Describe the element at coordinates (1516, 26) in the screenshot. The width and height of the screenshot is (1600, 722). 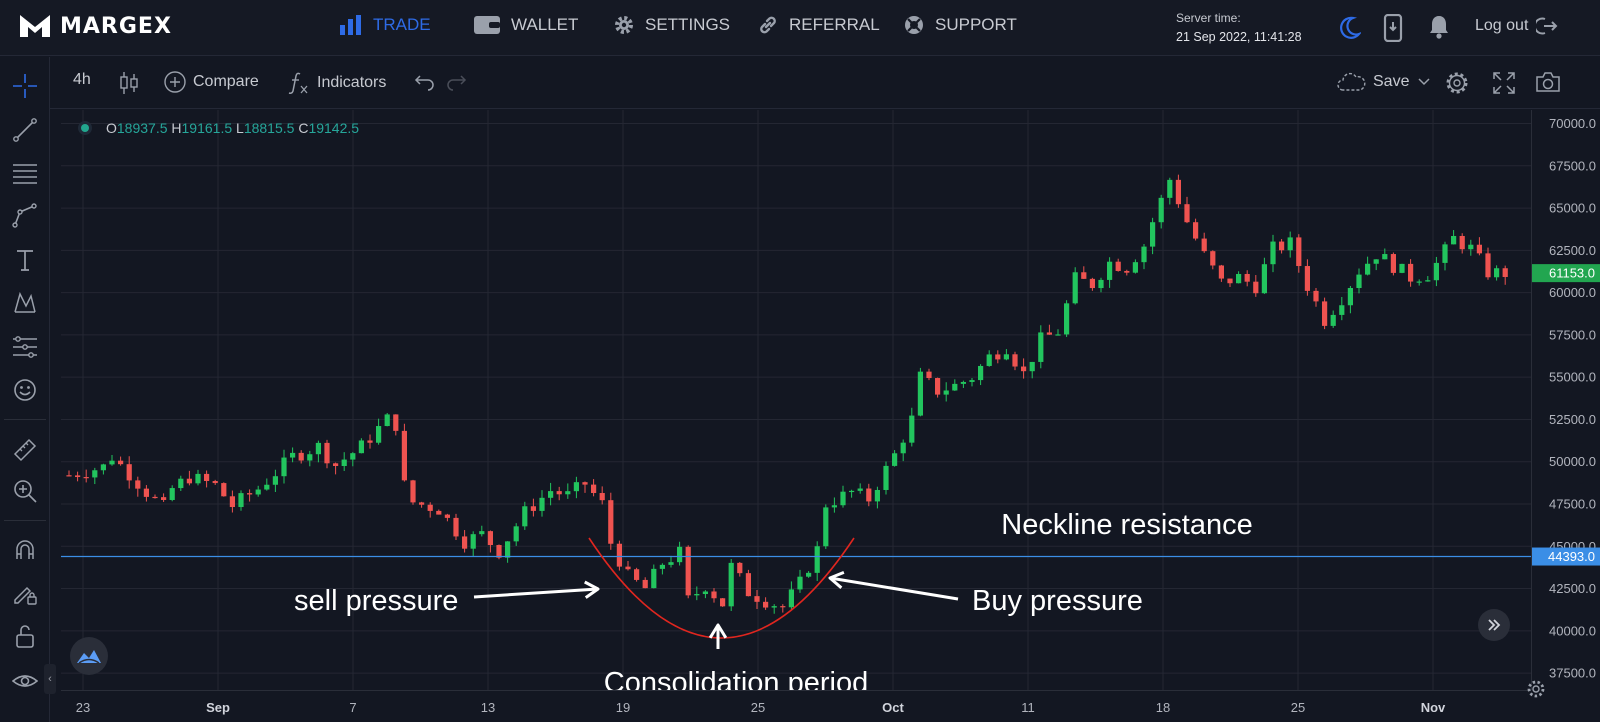
I see `logout-button: Log out` at that location.